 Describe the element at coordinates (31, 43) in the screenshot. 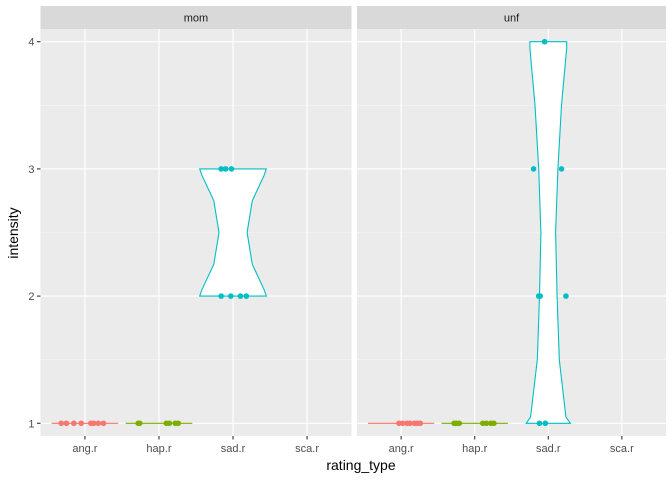

I see `y-tick-label: 4` at that location.